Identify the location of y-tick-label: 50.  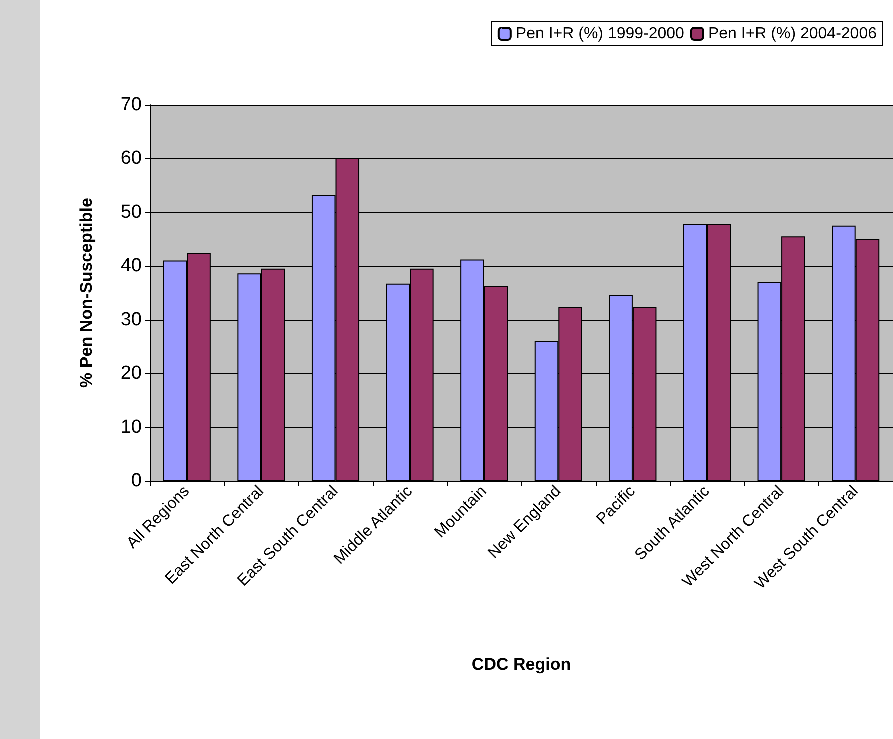
(131, 212).